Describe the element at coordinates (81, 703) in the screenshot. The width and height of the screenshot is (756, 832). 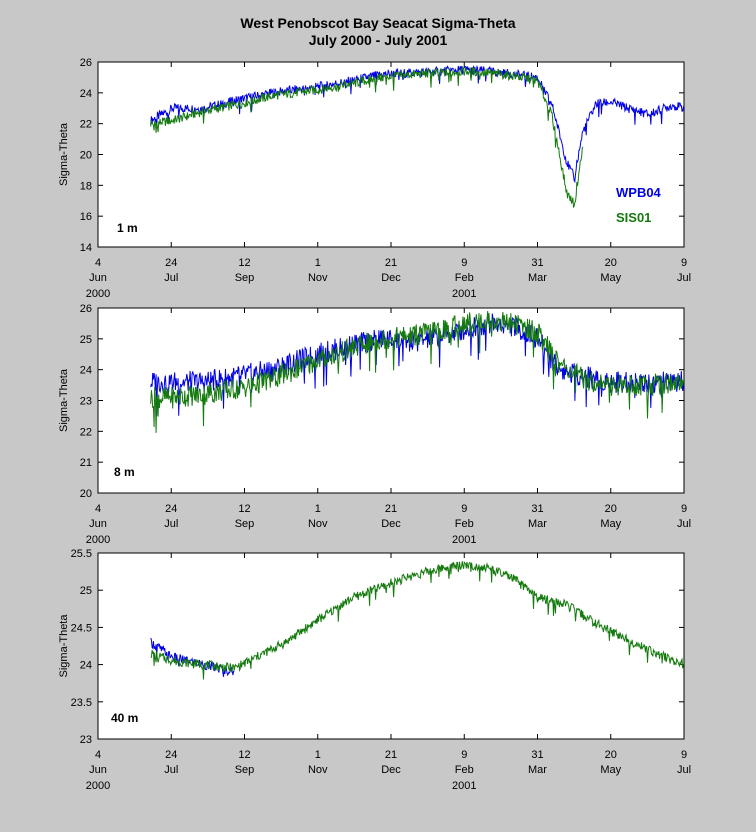
I see `y-tick-label: 23.5` at that location.